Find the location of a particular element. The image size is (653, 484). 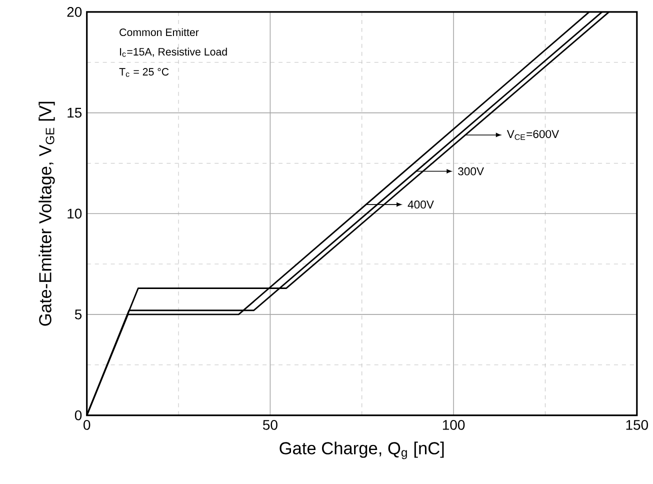

y-tick-label: 0 is located at coordinates (78, 415).